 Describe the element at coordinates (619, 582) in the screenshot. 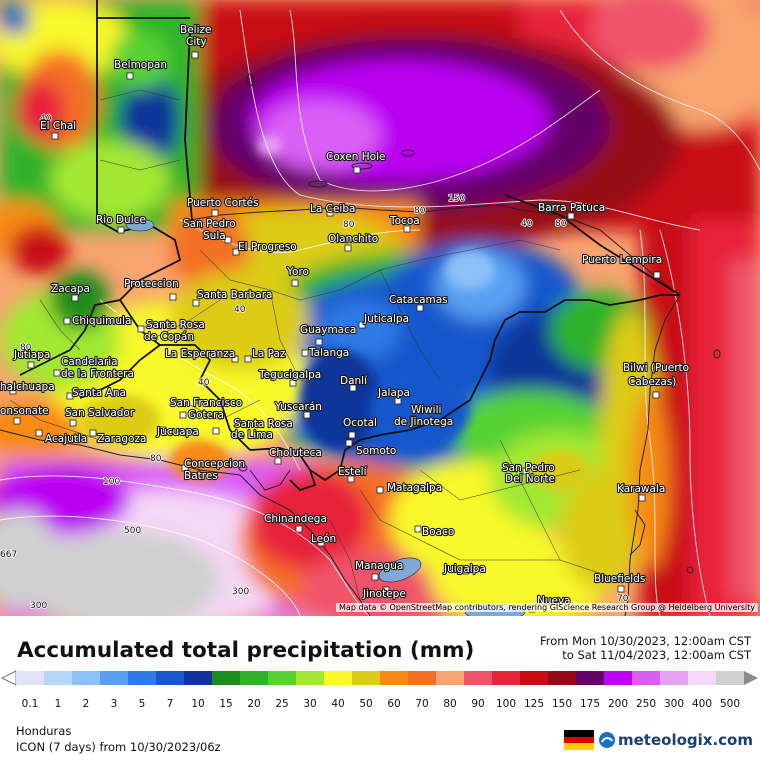

I see `city-bluefields: Bluefields` at that location.